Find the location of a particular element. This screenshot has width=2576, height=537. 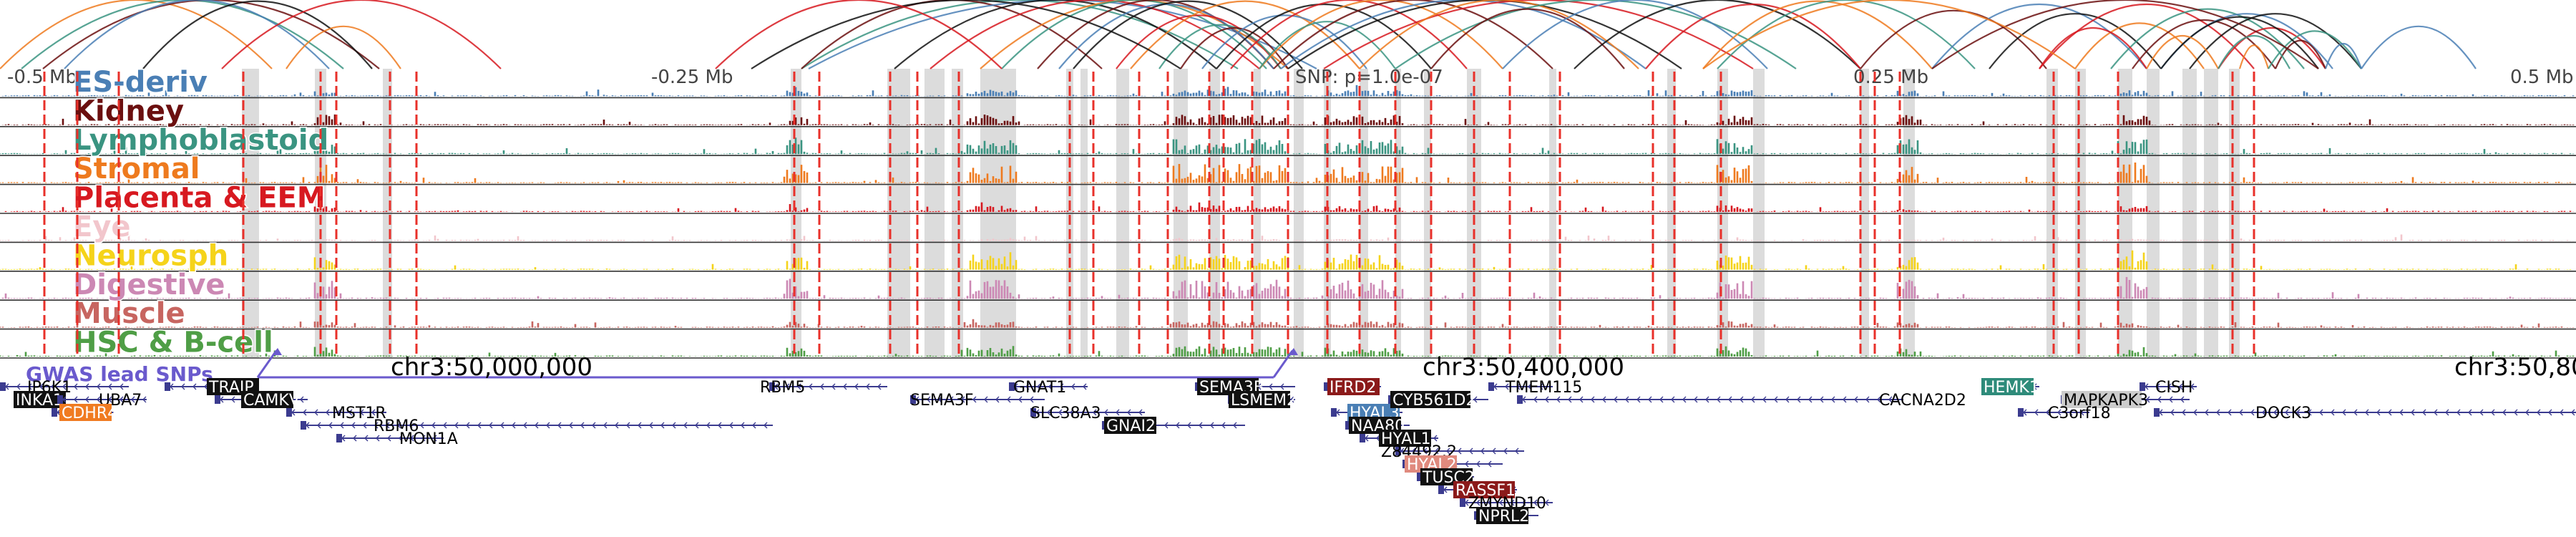

gene-label: RASSF1 is located at coordinates (1485, 491).